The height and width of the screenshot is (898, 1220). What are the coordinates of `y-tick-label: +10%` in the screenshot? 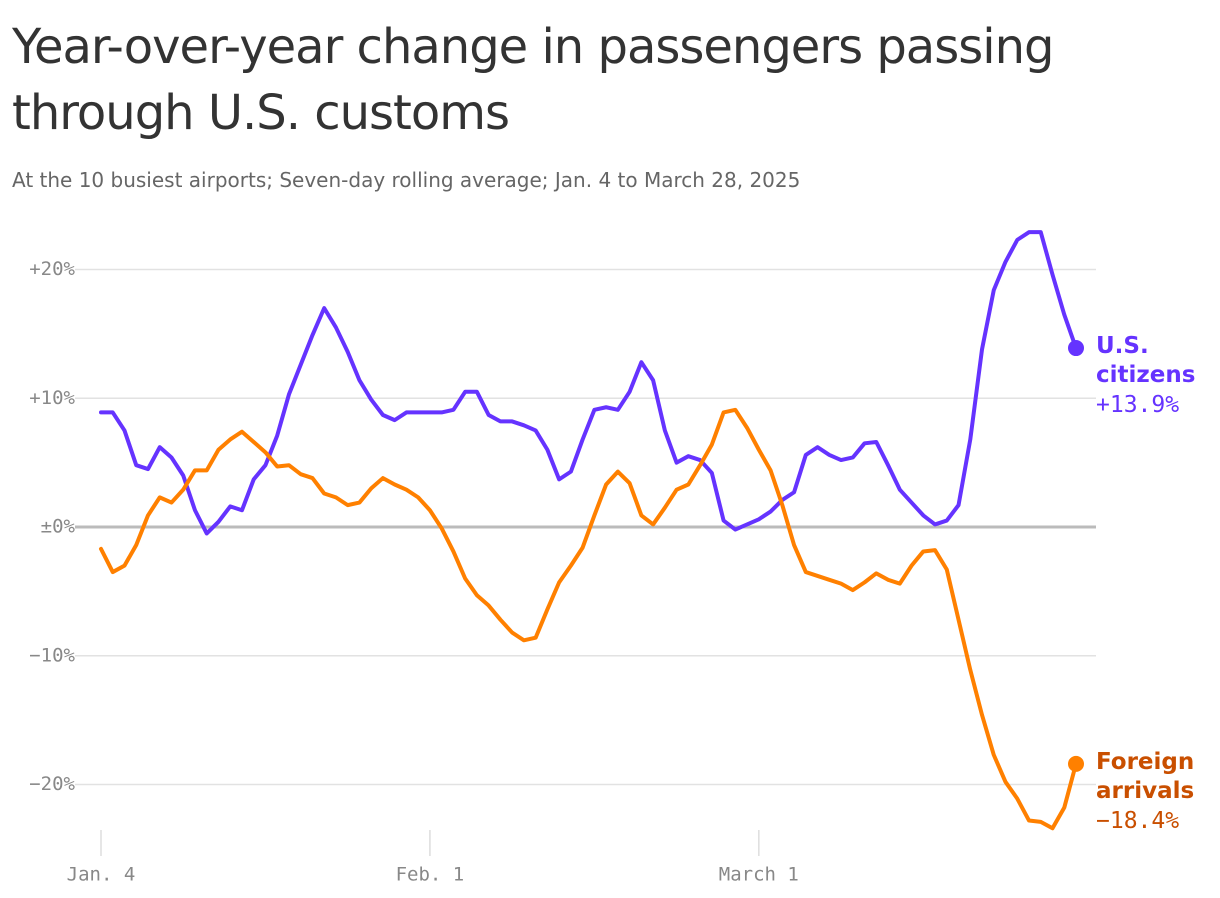 It's located at (52, 398).